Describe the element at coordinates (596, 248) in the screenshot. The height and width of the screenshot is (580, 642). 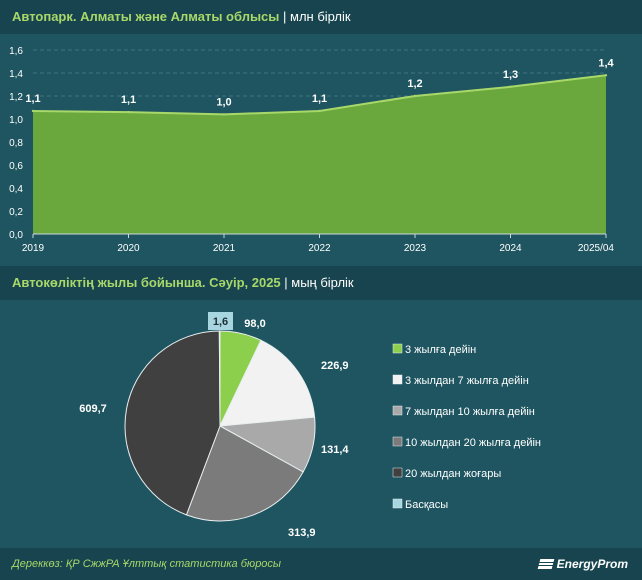
I see `x-tick-label: 2025/04` at that location.